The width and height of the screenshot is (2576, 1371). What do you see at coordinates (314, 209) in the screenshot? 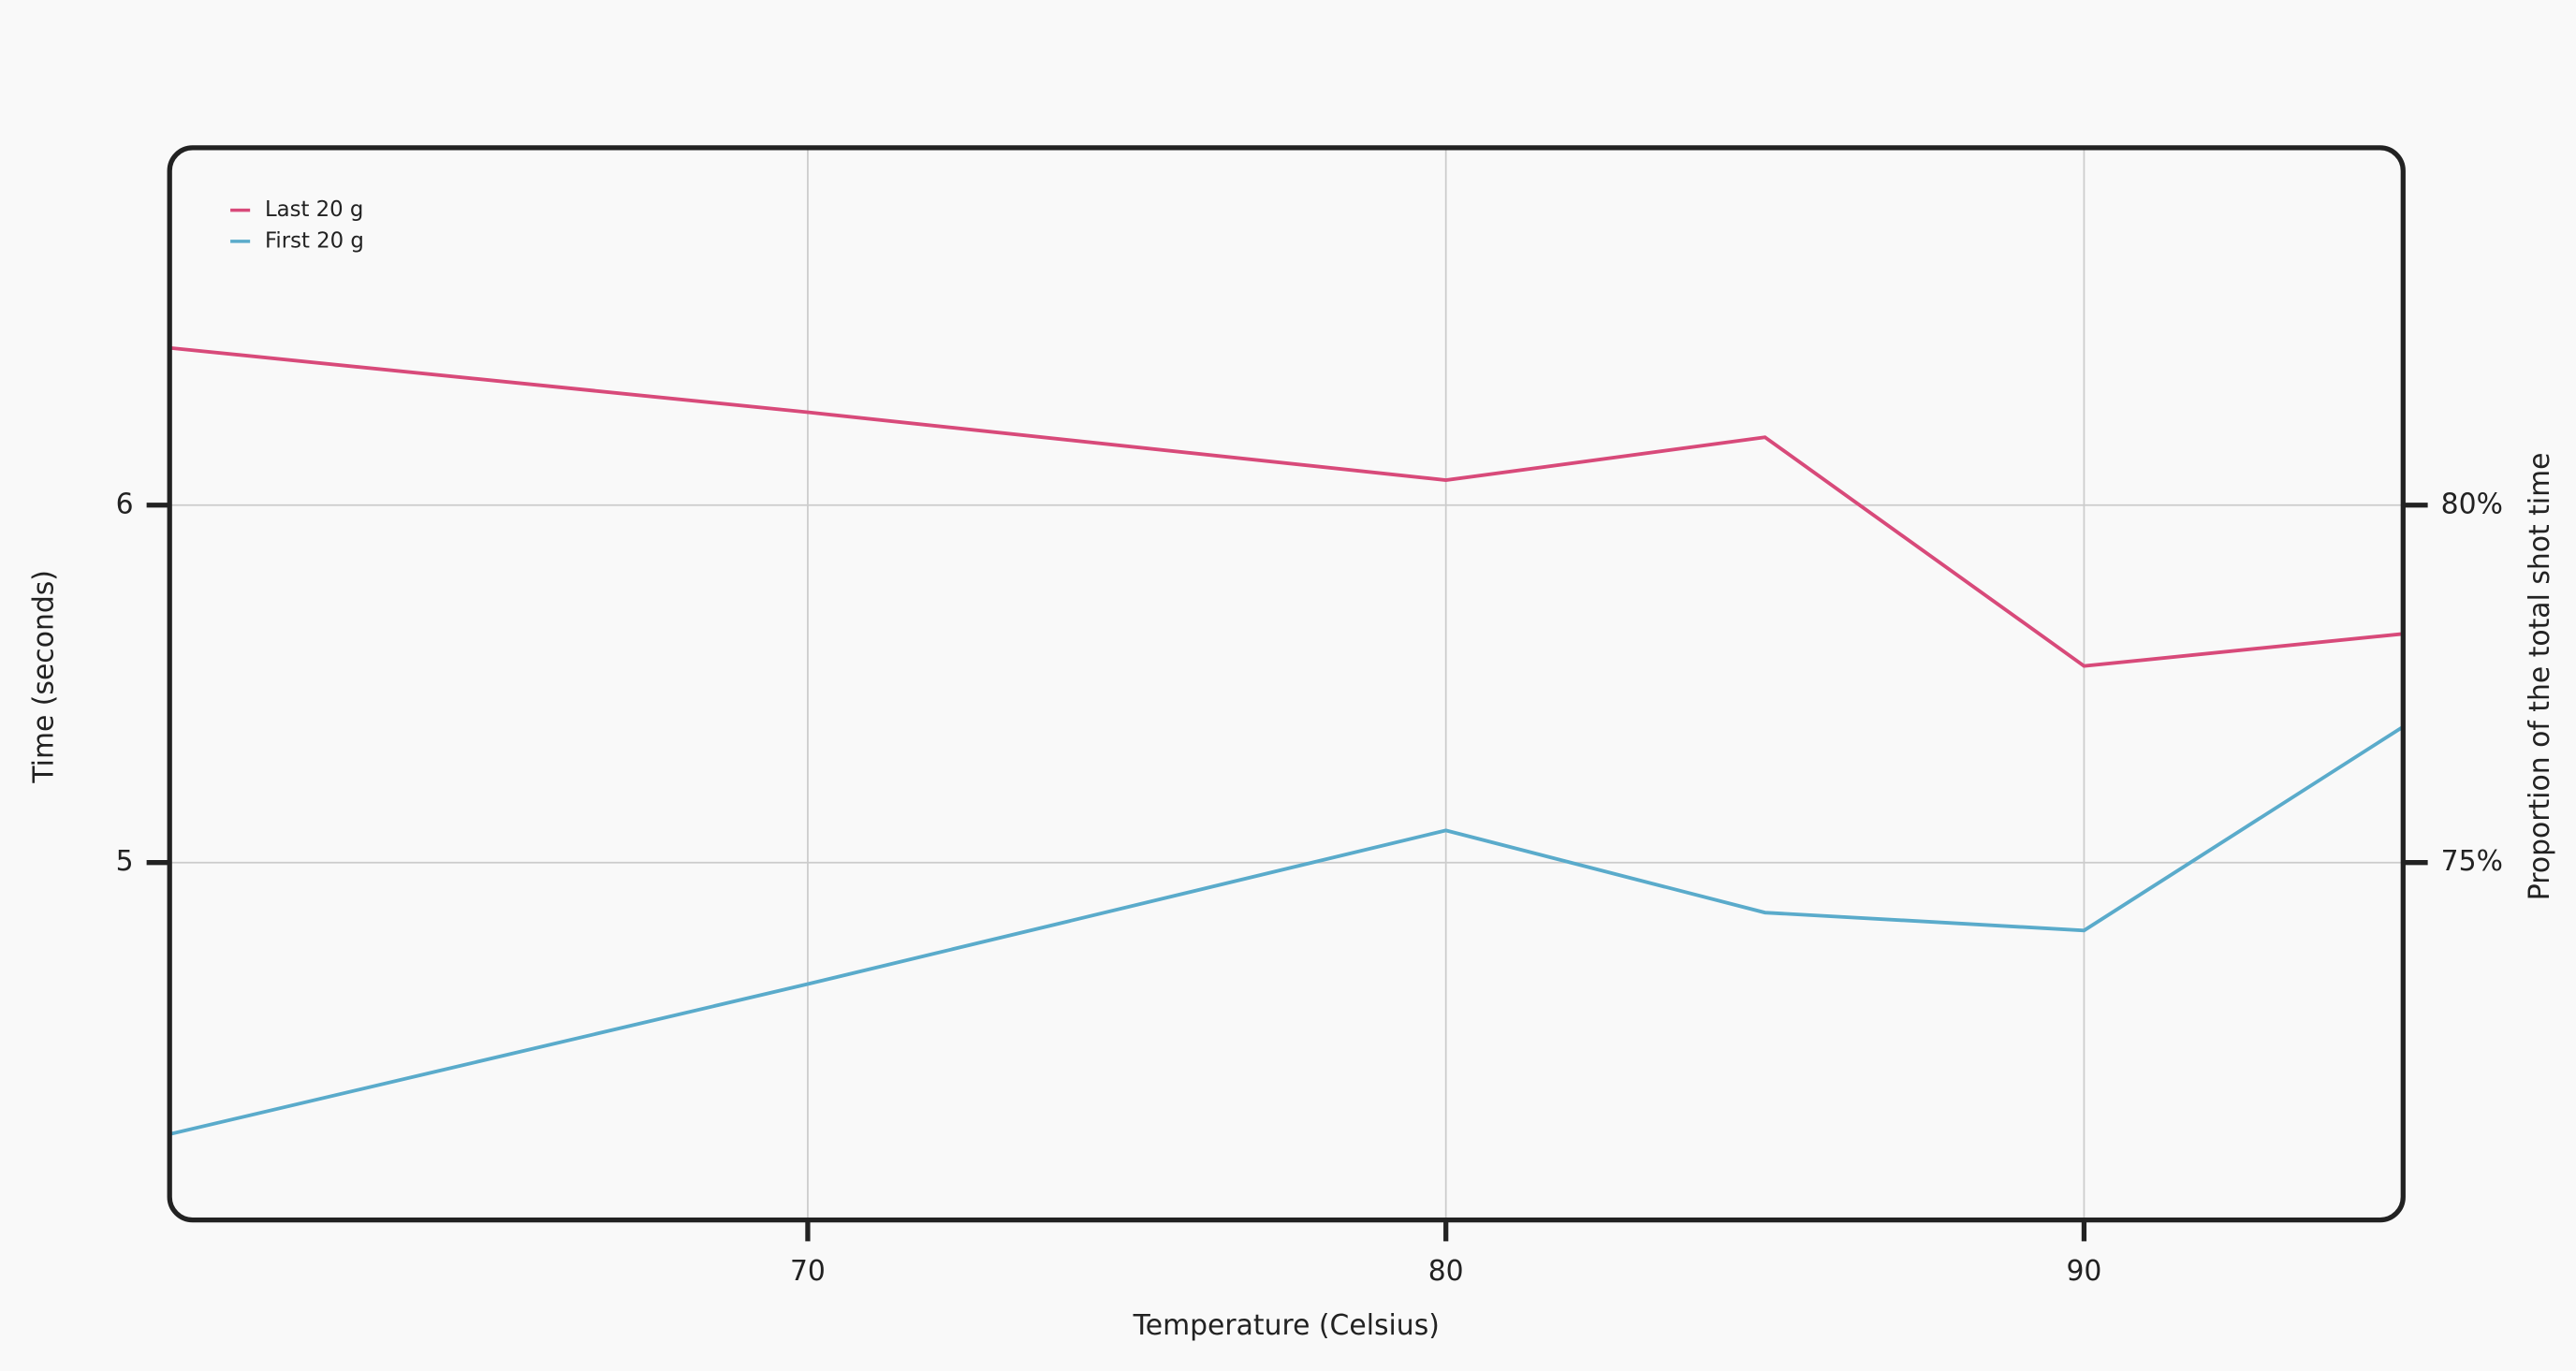
I see `legend-label: Last 20 g` at bounding box center [314, 209].